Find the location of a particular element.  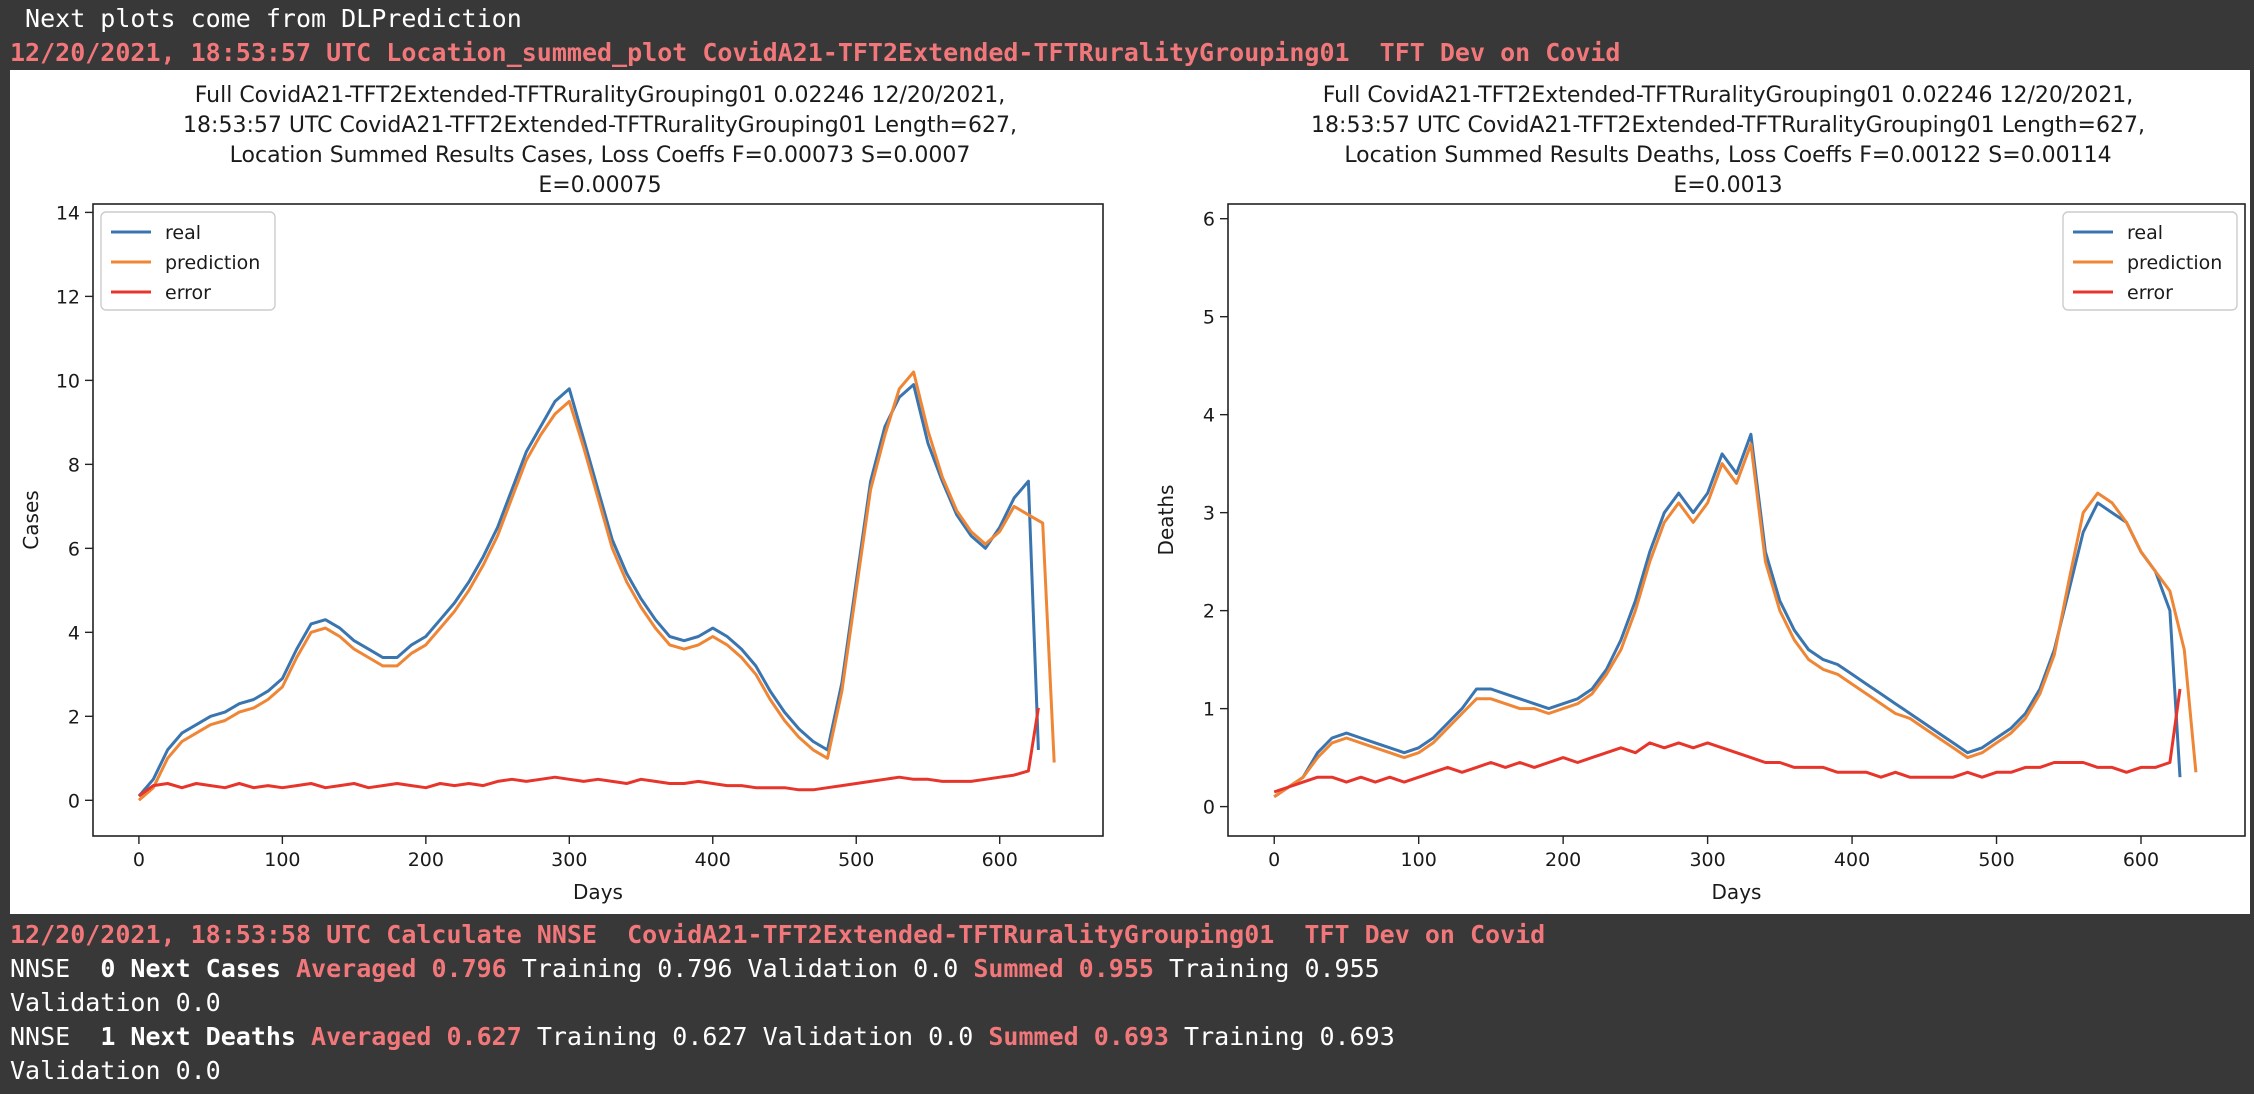

chart-title-line: E=0.00075 is located at coordinates (599, 185).